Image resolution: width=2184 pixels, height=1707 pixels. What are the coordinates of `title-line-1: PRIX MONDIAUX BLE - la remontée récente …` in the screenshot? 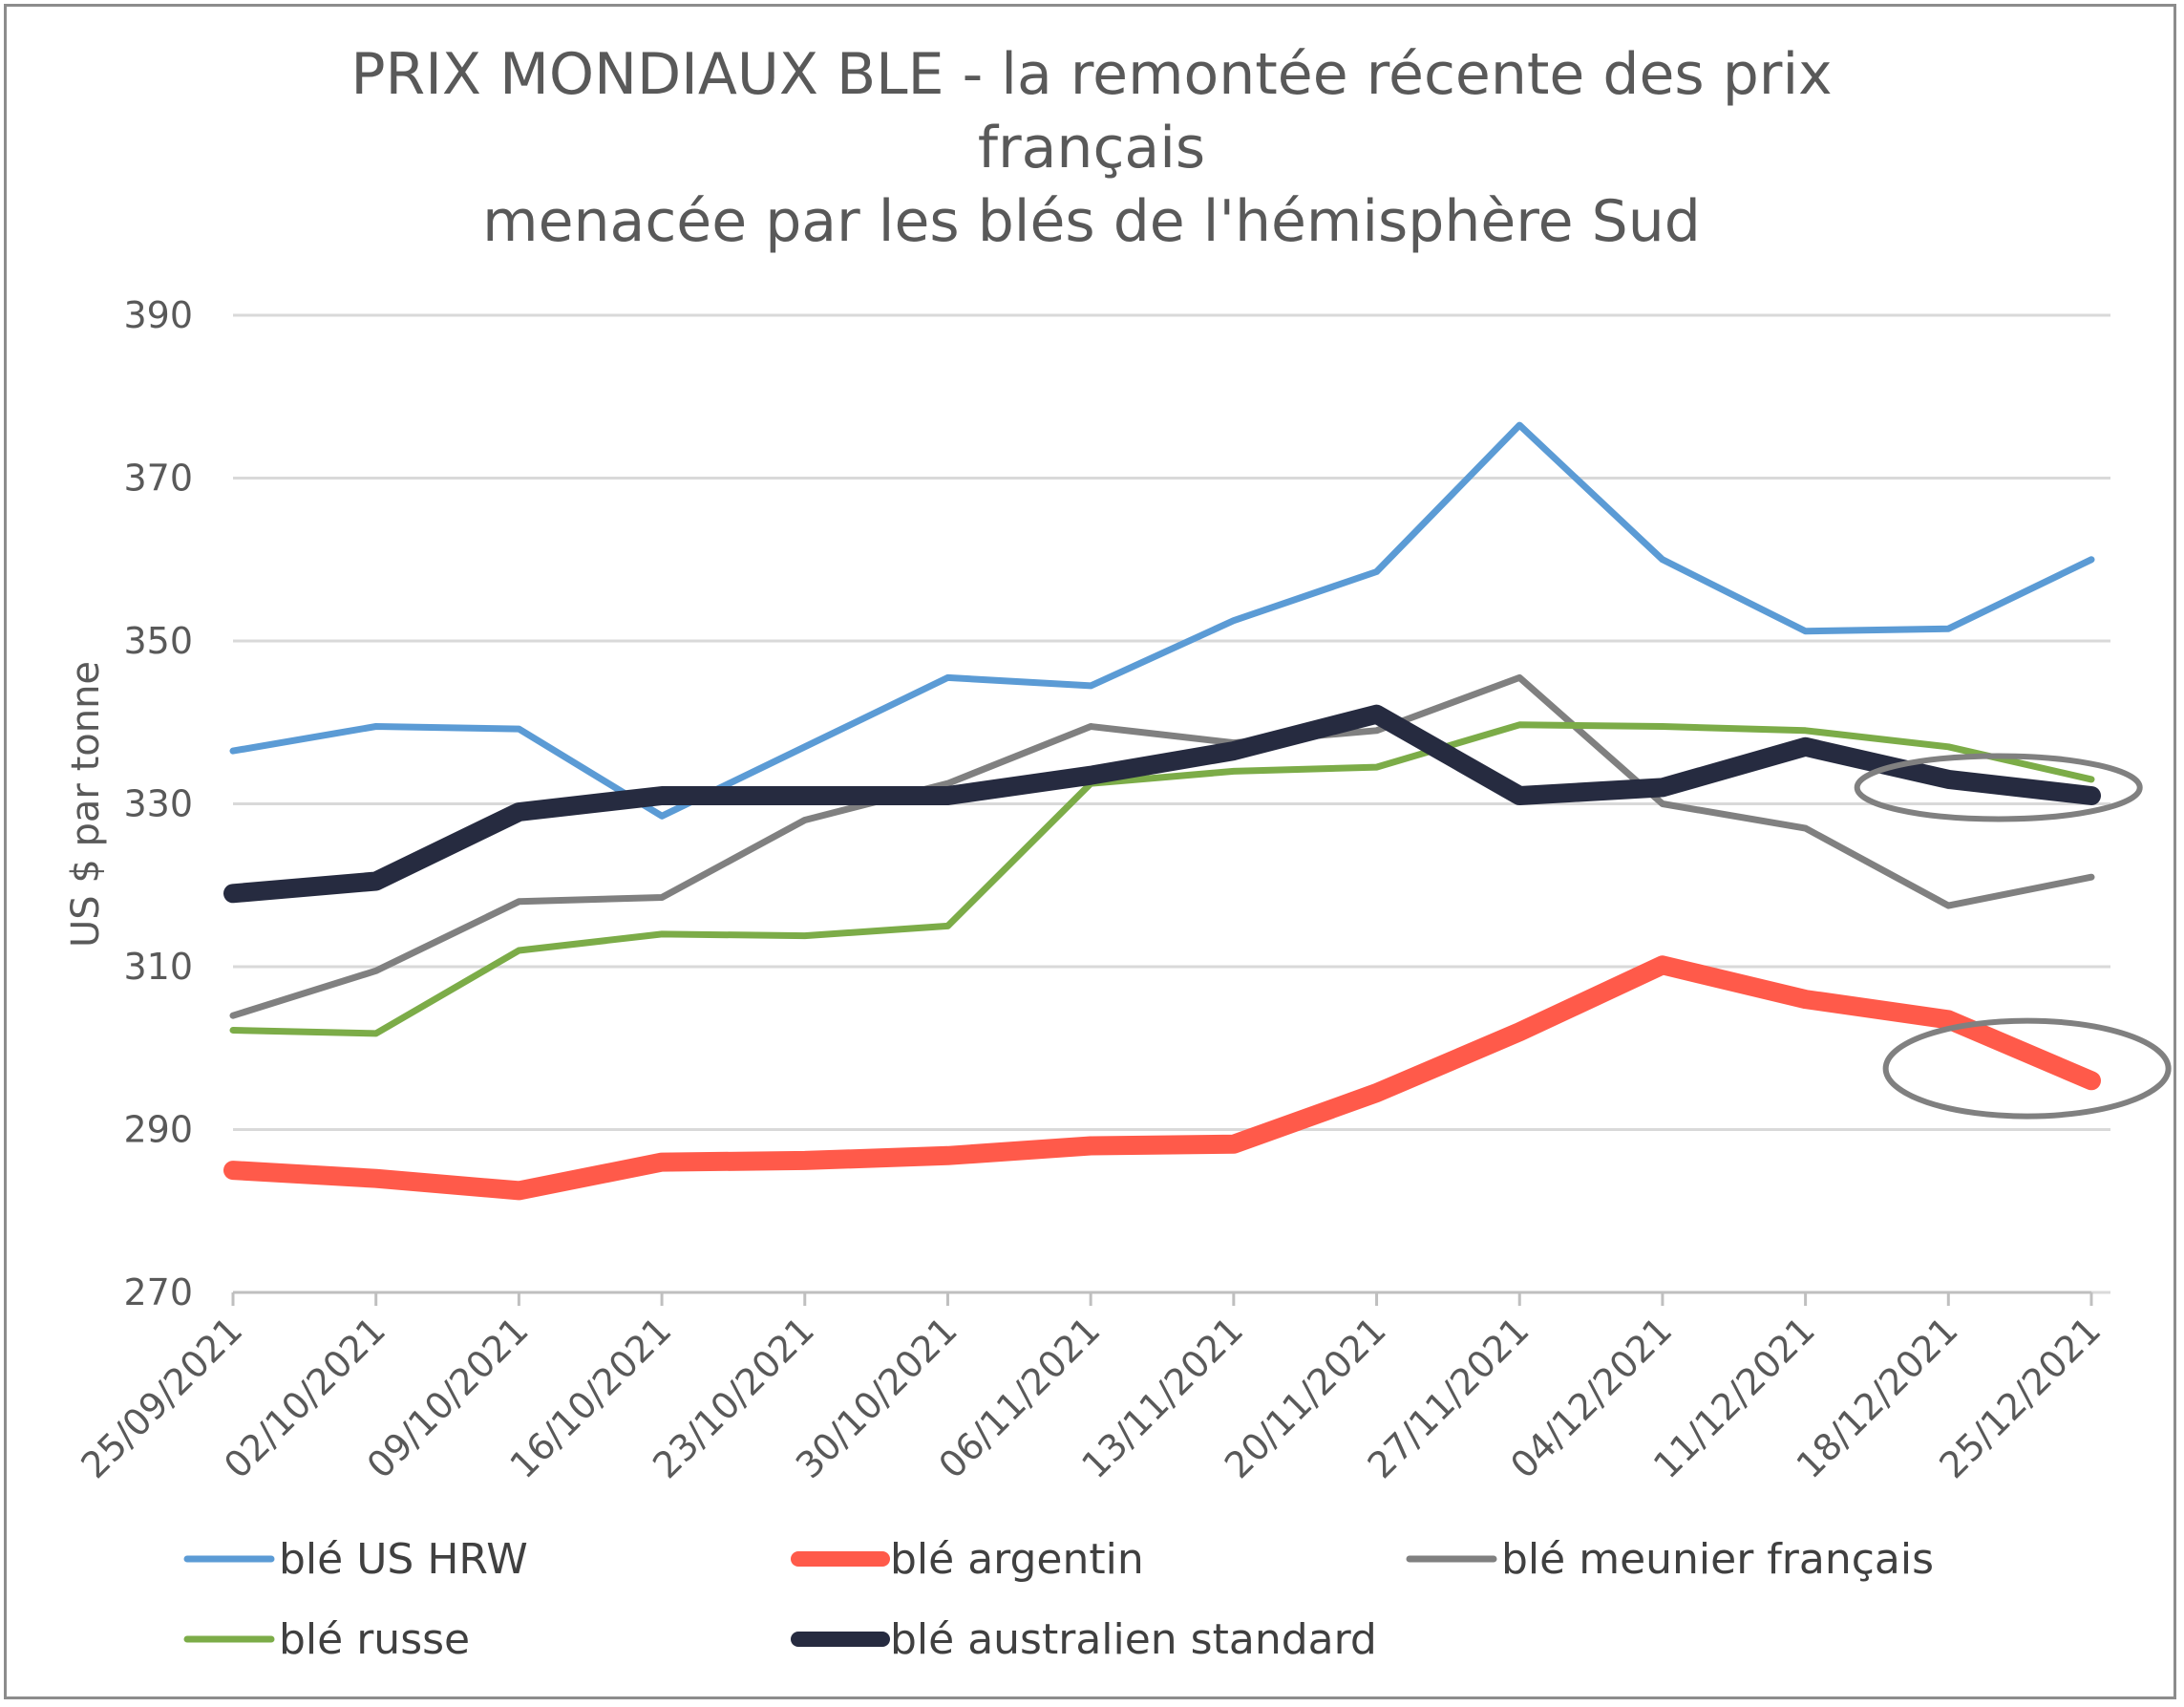 It's located at (1091, 75).